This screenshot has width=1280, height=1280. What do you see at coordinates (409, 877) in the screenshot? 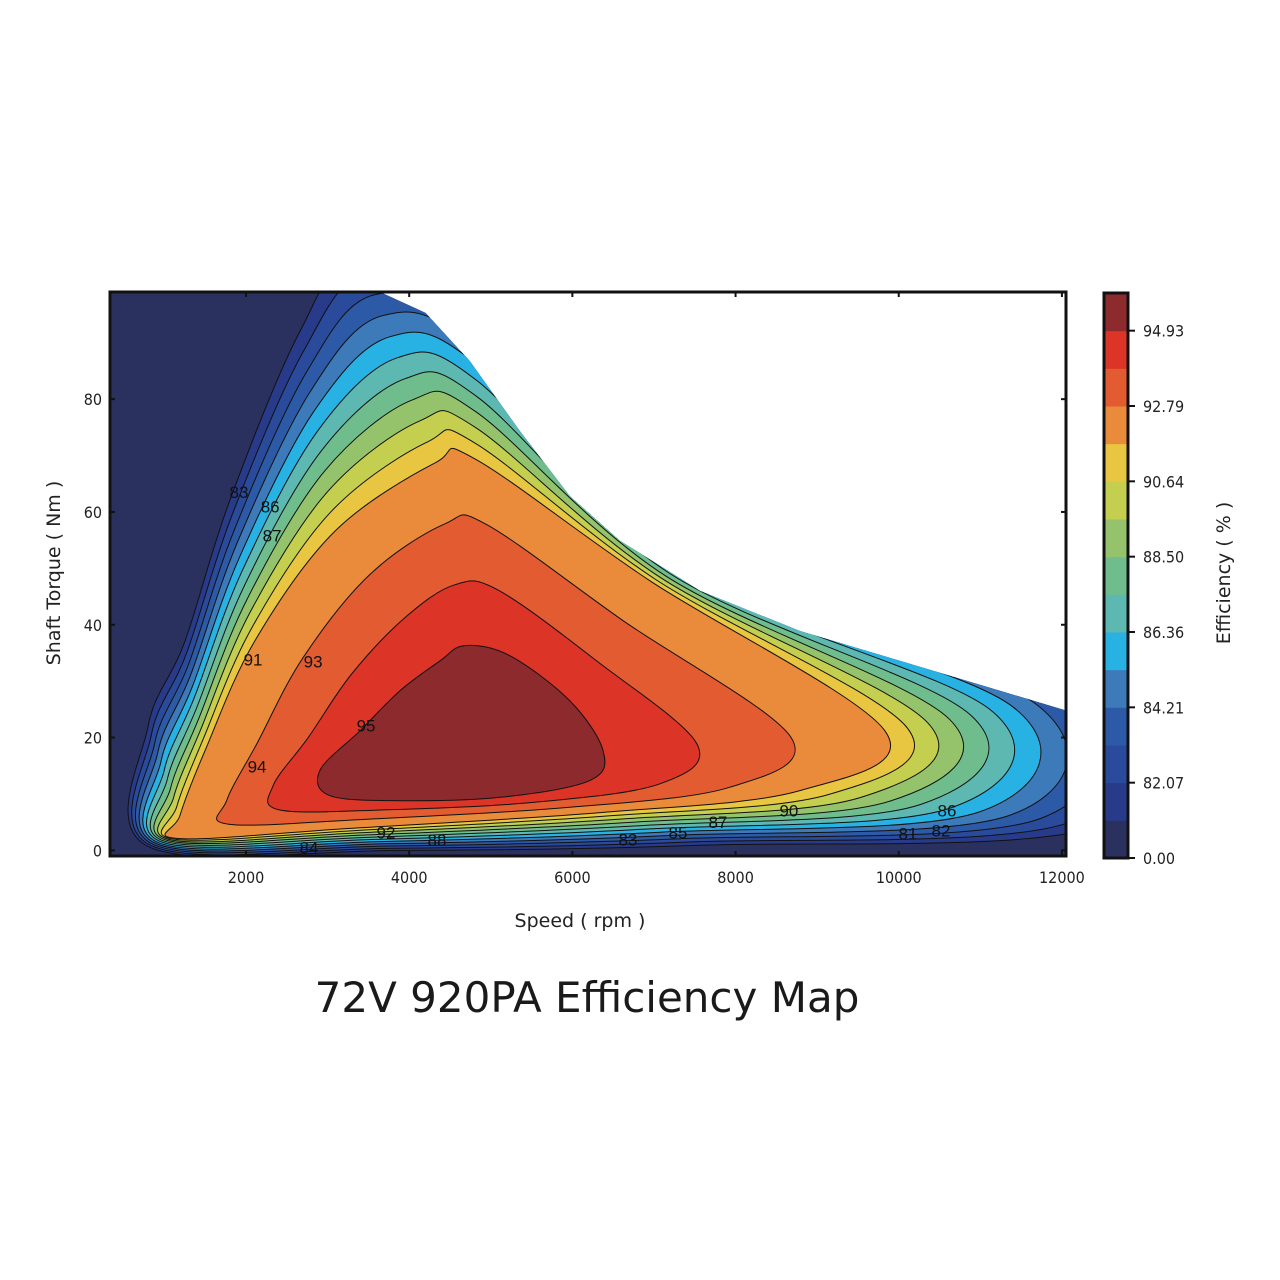
I see `x-tick-label: 4000` at bounding box center [409, 877].